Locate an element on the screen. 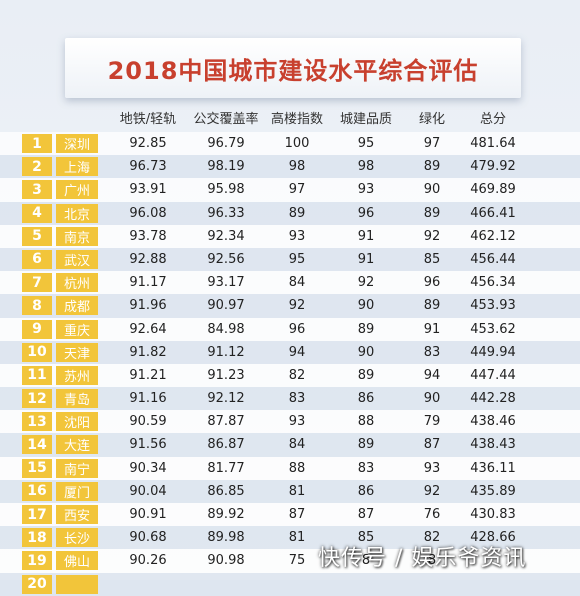  cell-metro: 92.64 is located at coordinates (148, 329).